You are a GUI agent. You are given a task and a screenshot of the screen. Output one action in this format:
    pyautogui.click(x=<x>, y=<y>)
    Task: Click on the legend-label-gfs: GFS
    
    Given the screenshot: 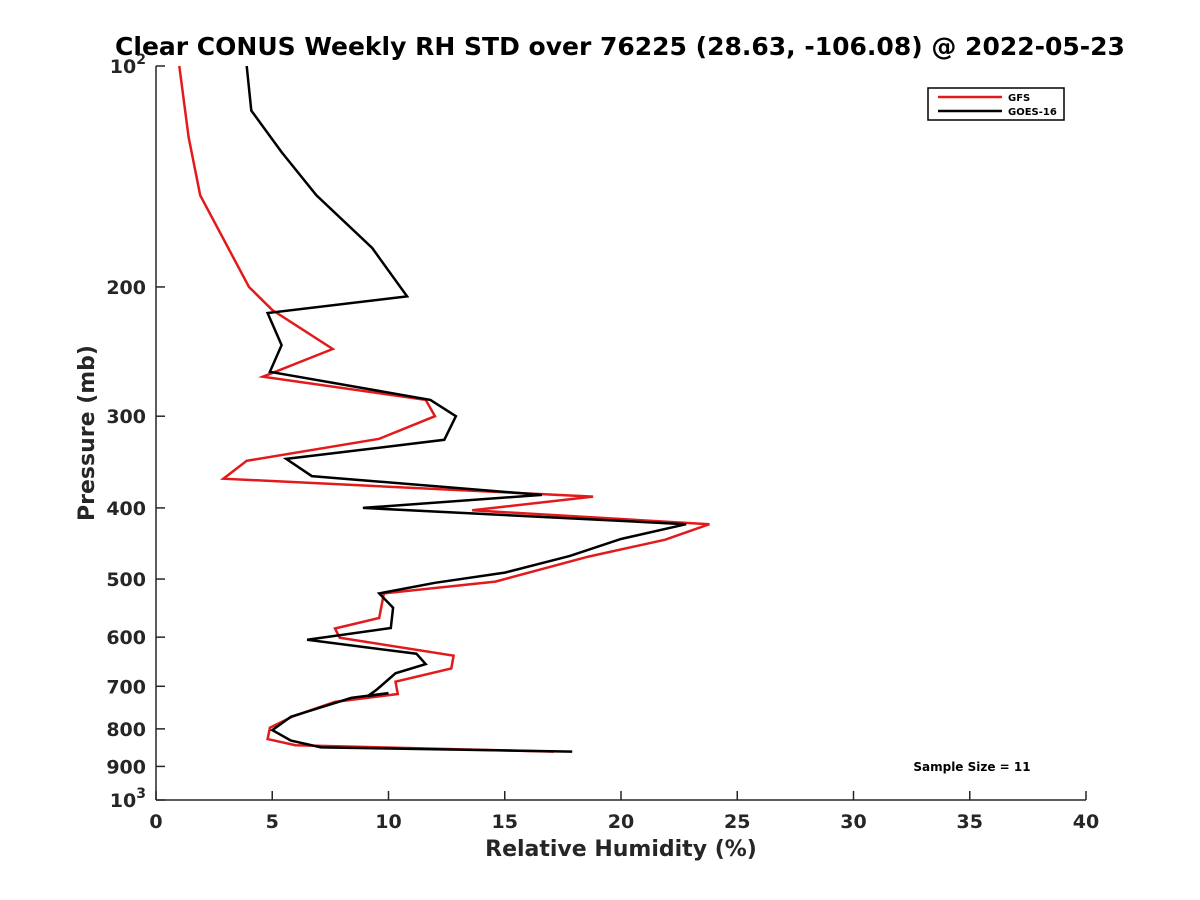 What is the action you would take?
    pyautogui.click(x=1019, y=98)
    